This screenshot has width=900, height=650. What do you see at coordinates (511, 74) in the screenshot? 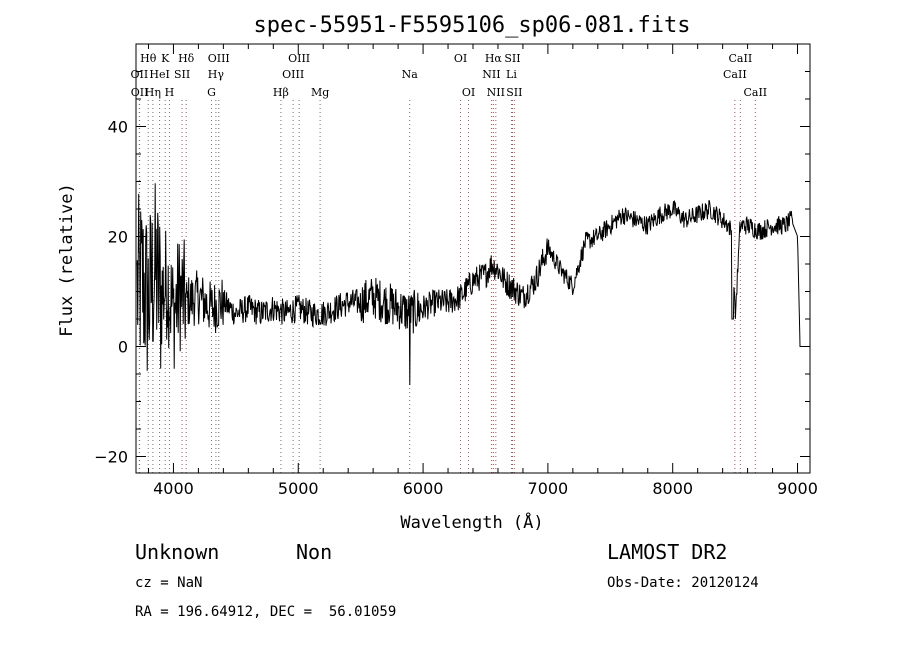
I see `spectral-line-label: Li` at bounding box center [511, 74].